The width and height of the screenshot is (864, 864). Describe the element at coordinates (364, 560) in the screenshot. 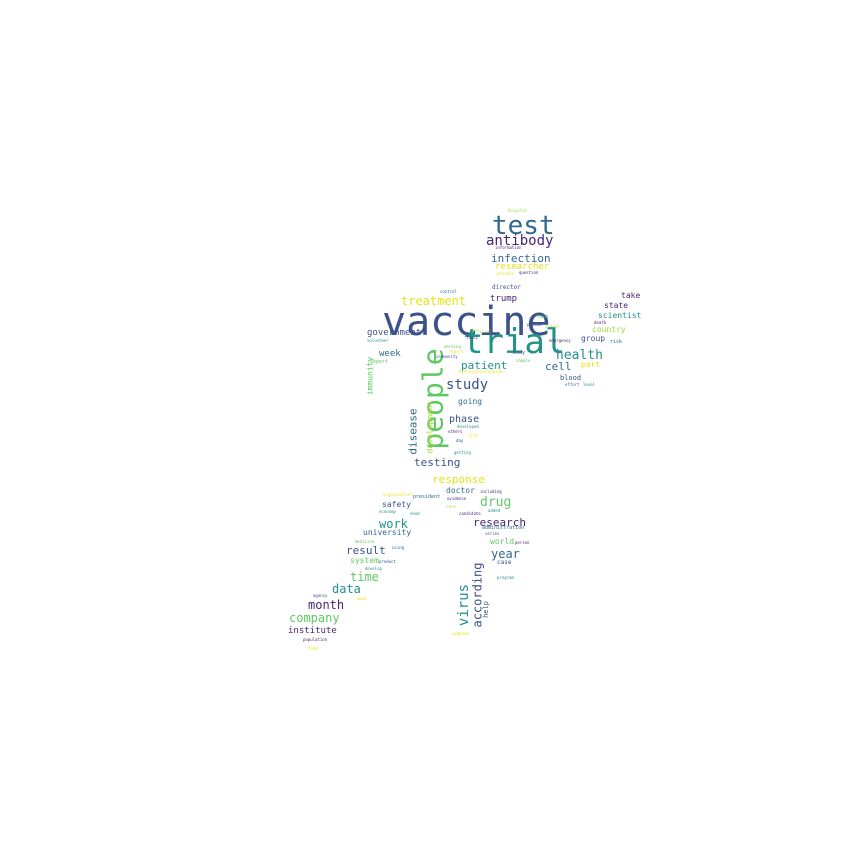

I see `word-system: system` at that location.